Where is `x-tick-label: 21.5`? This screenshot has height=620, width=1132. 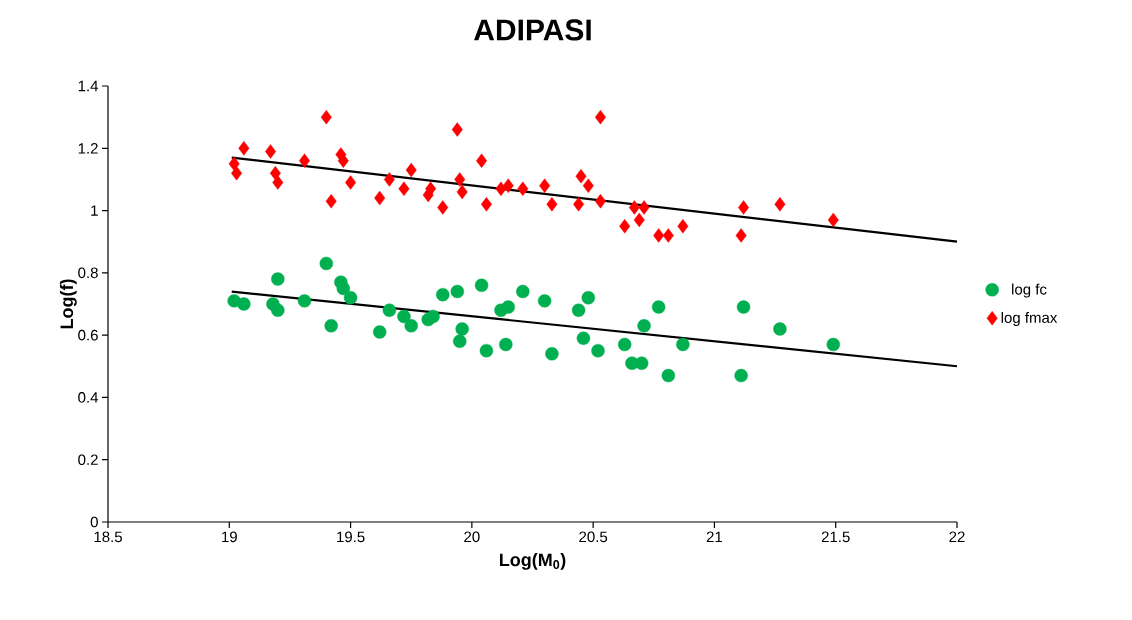
x-tick-label: 21.5 is located at coordinates (835, 537).